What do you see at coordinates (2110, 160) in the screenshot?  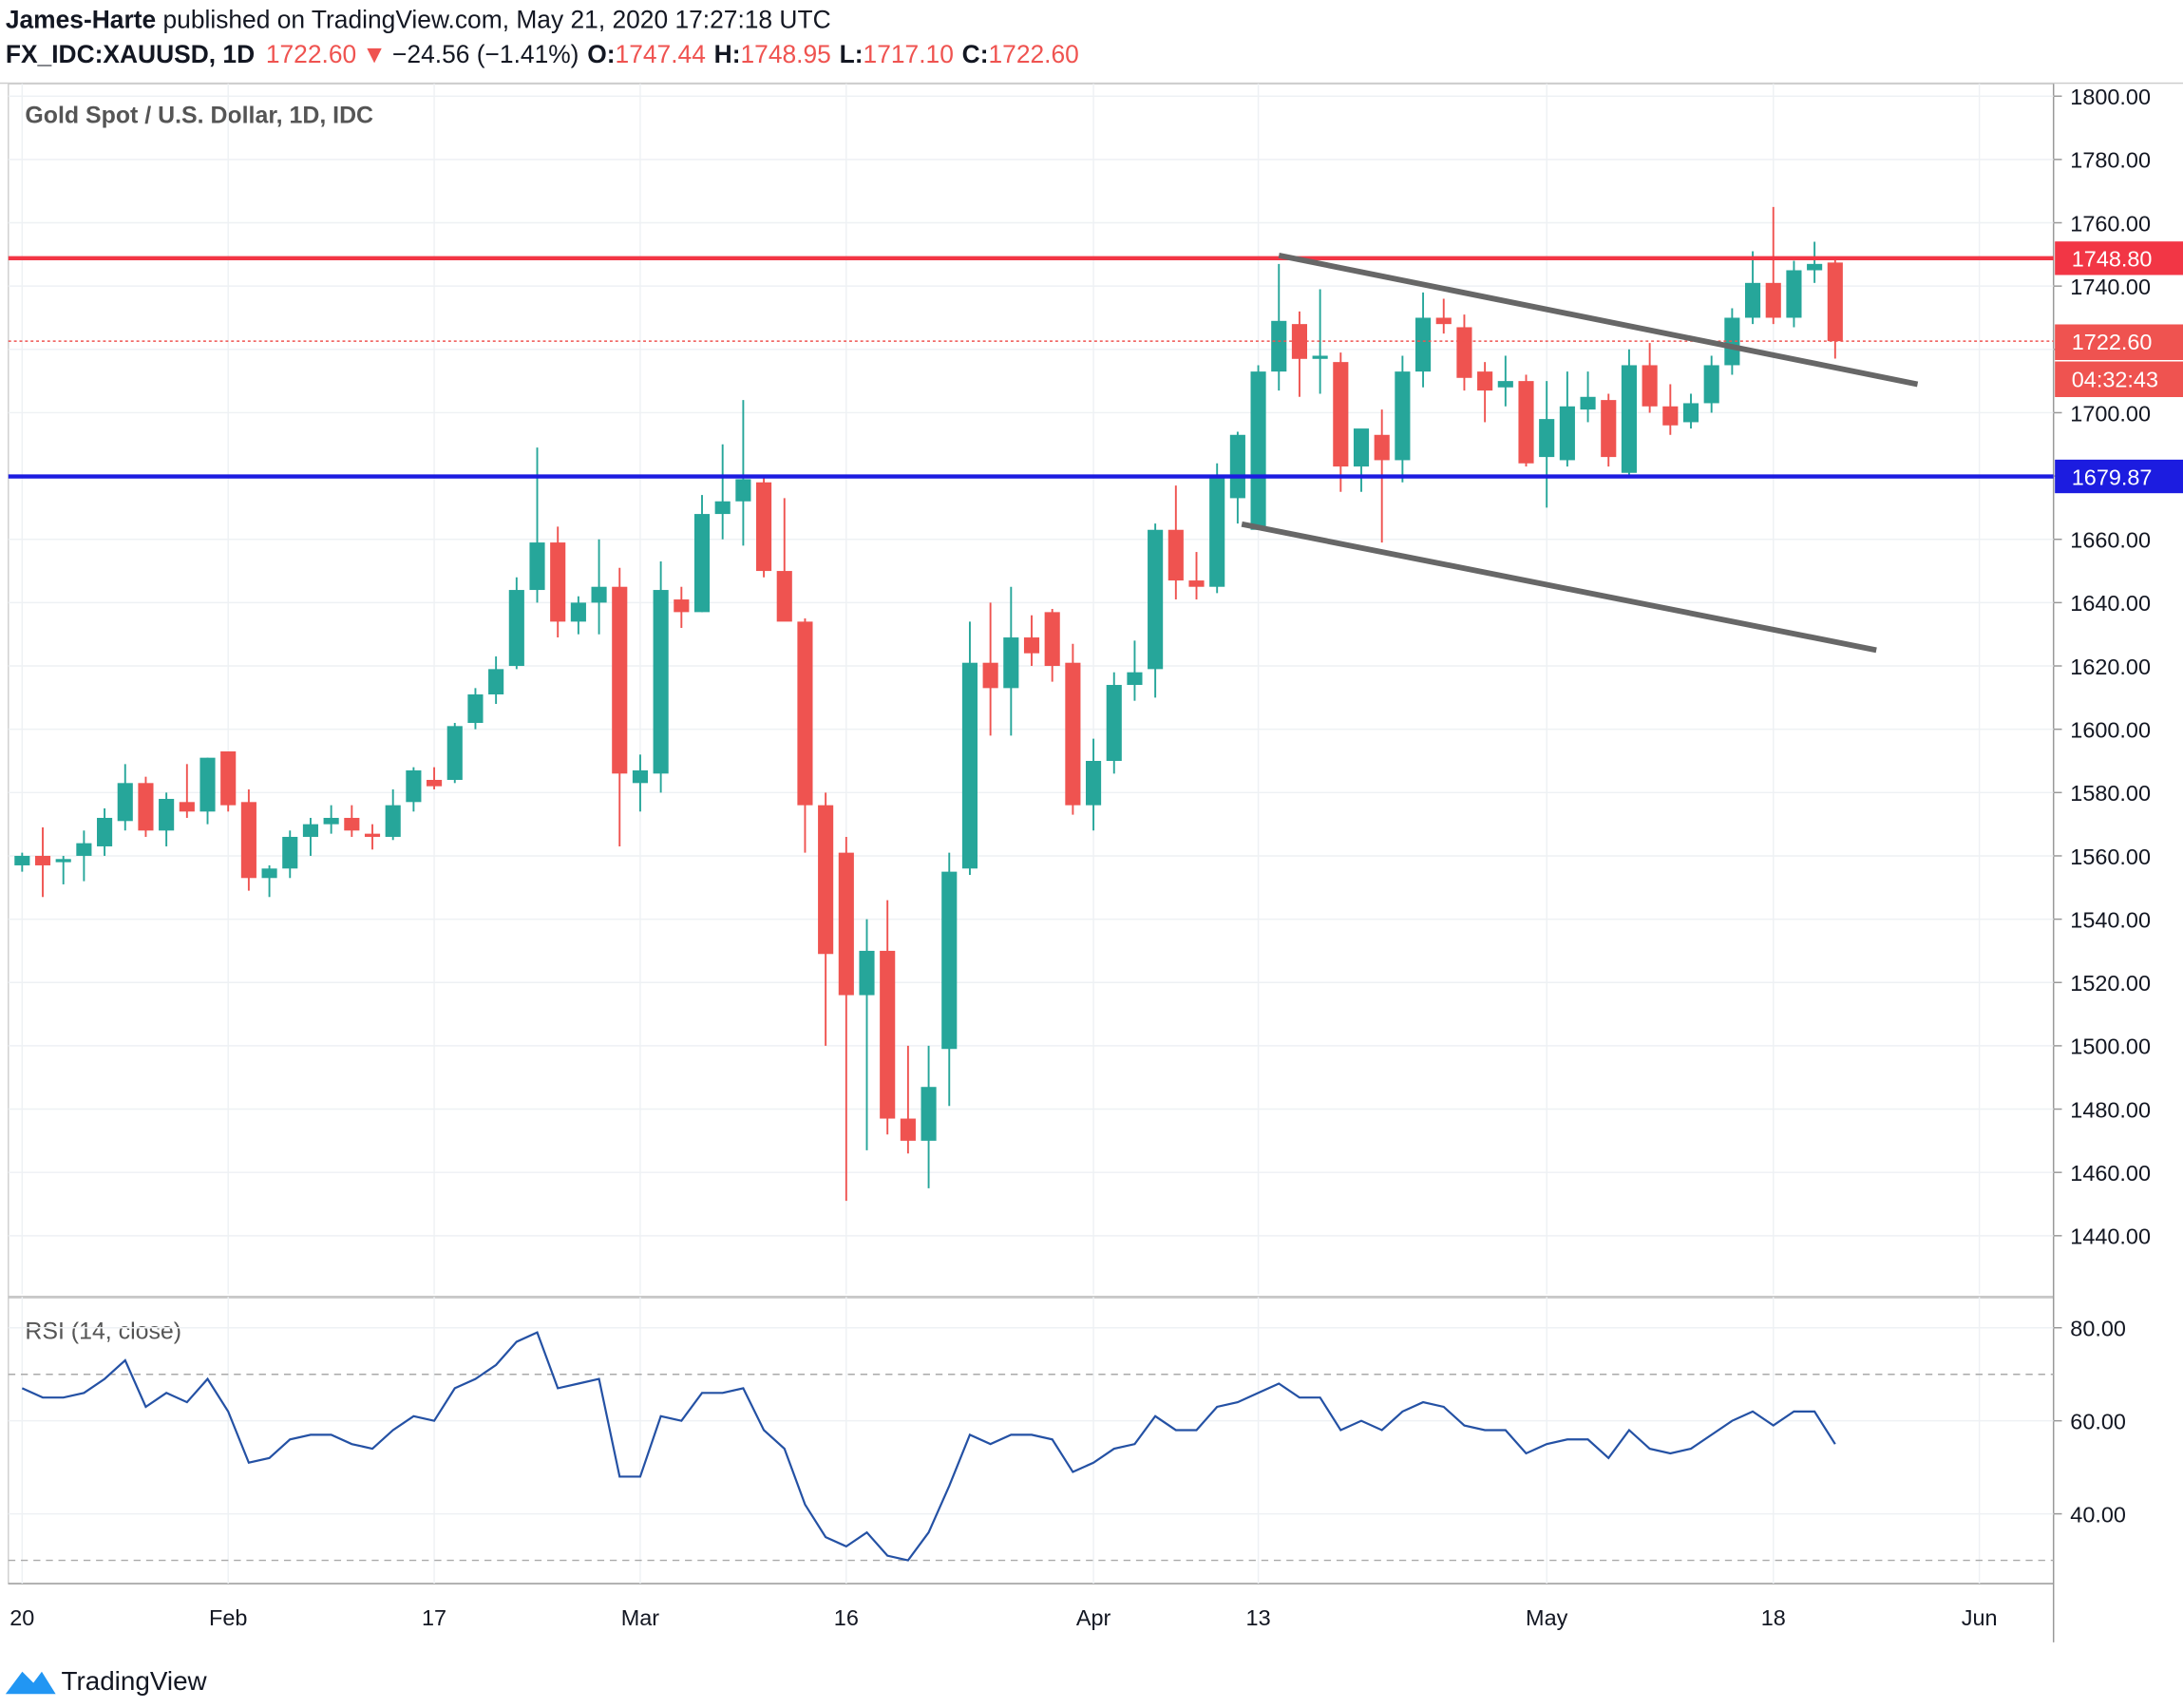 I see `y-tick-label: 1780.00` at bounding box center [2110, 160].